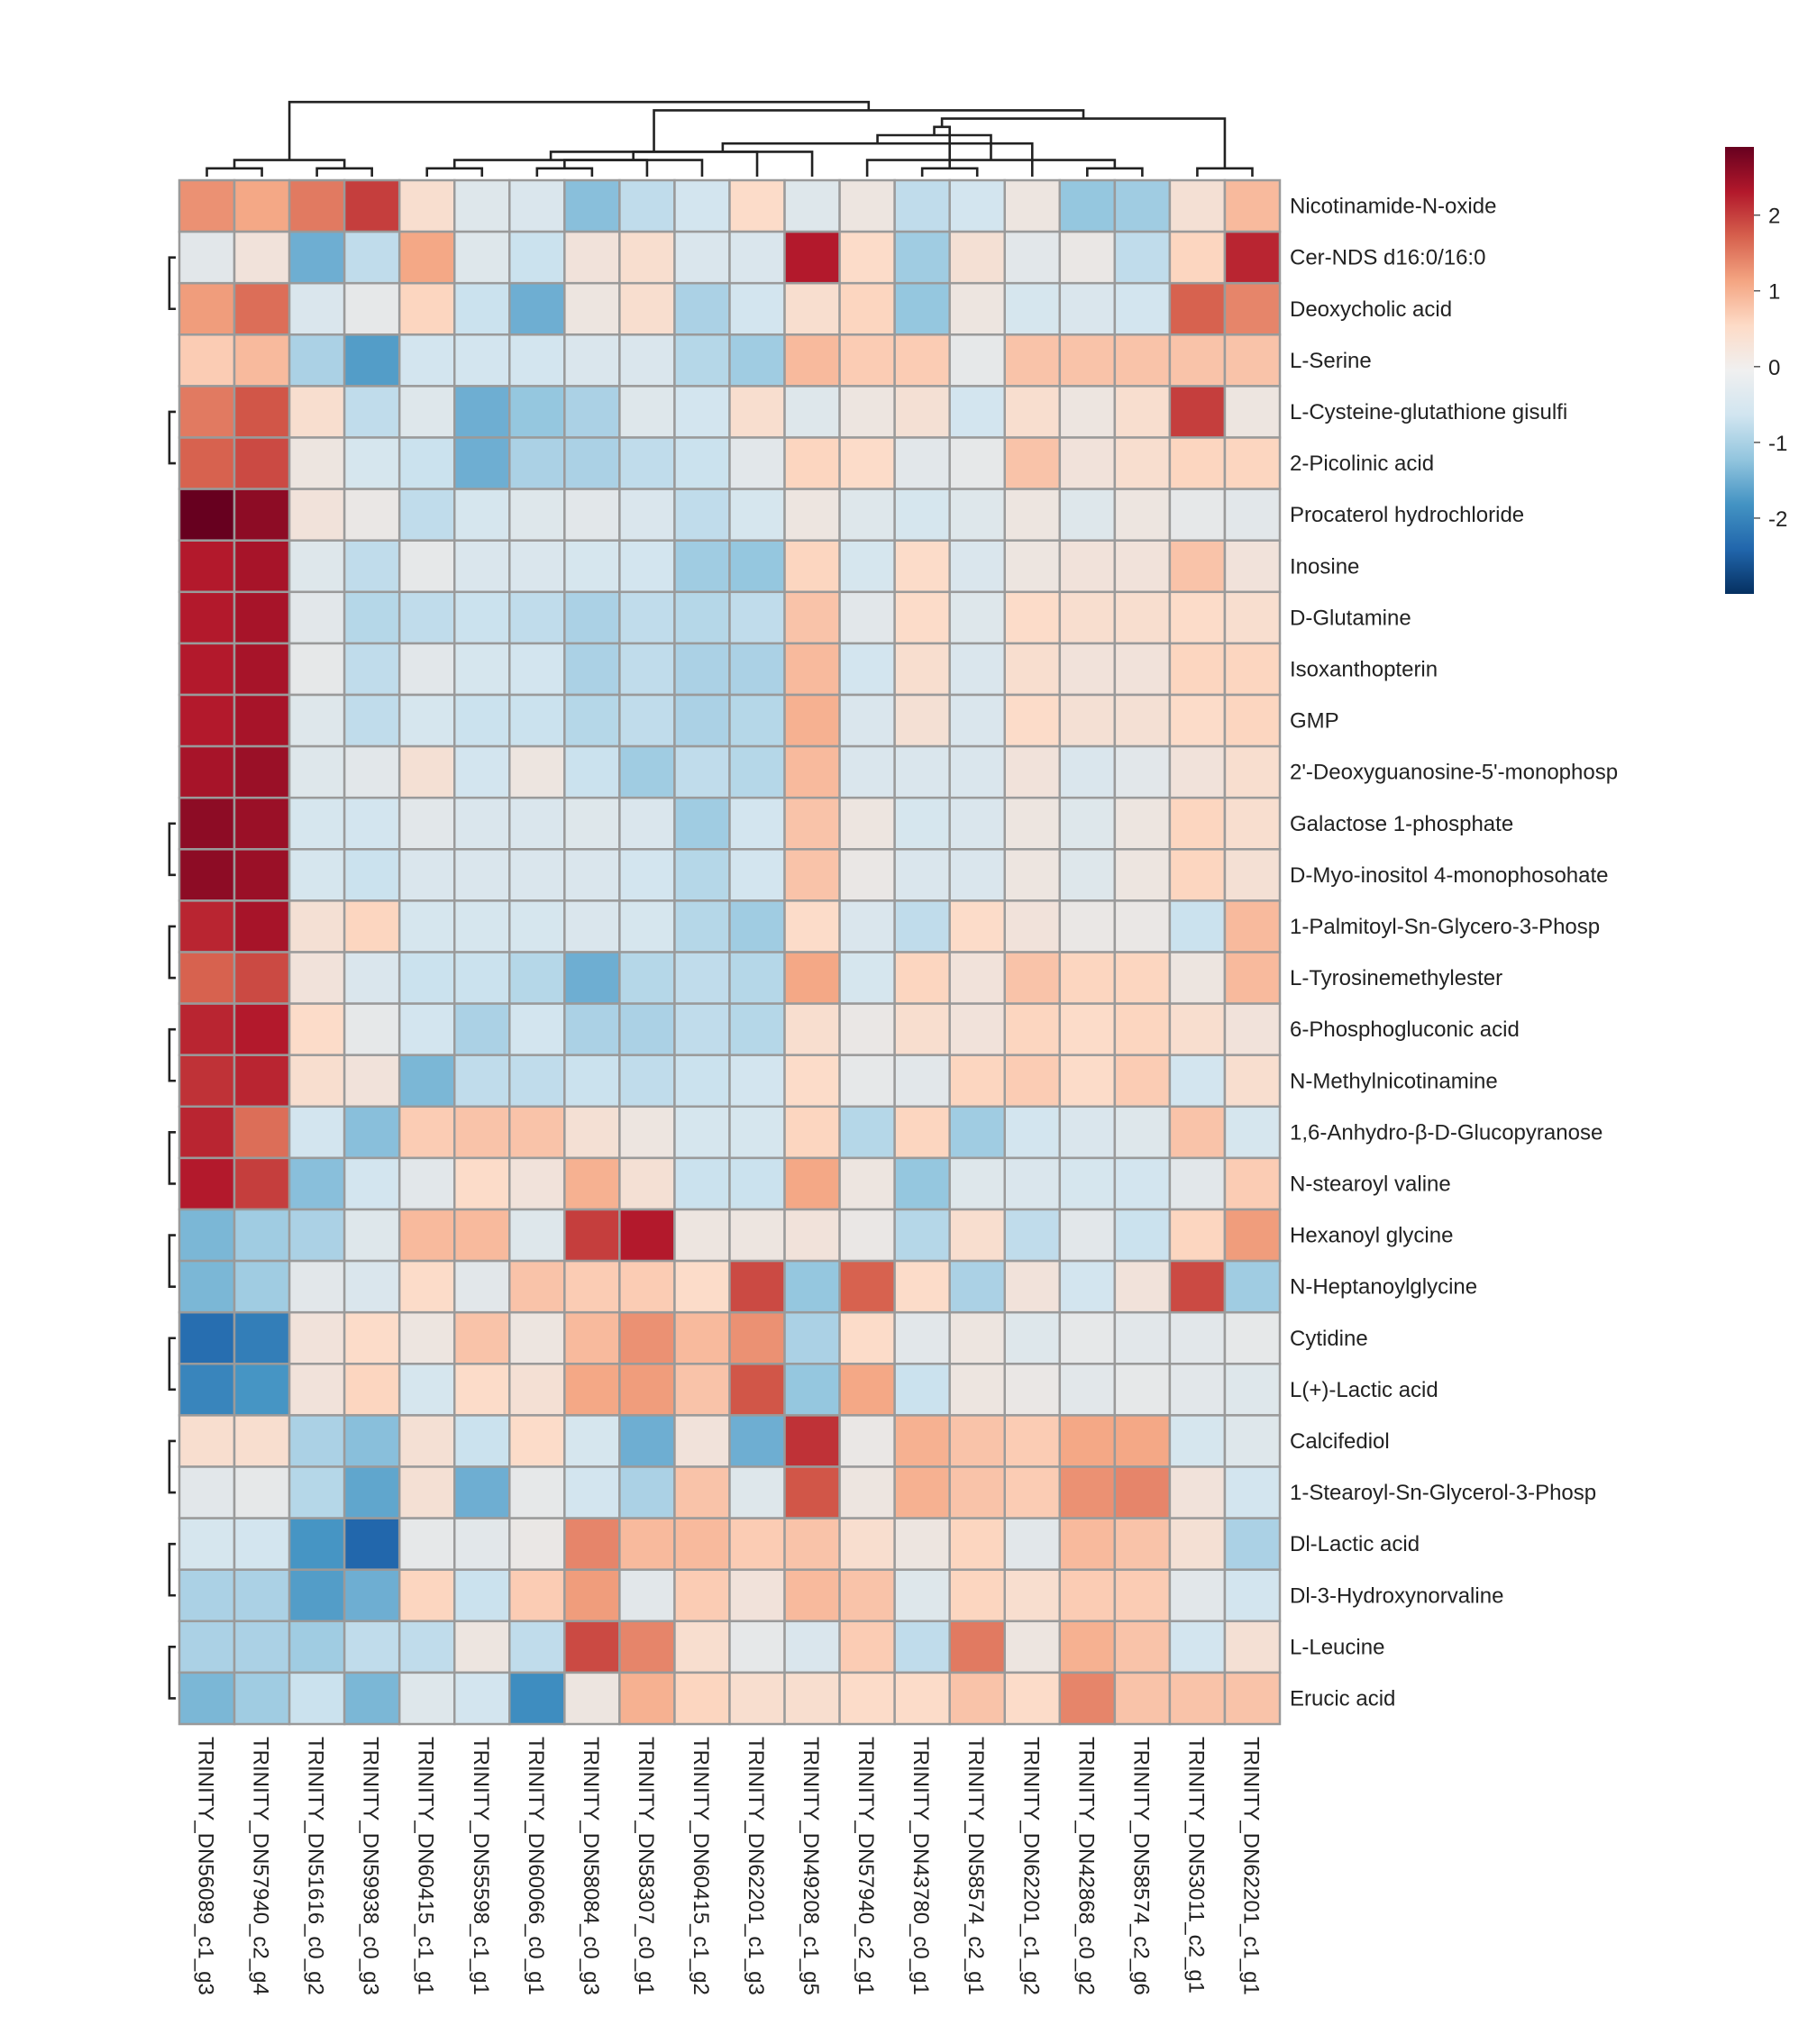 This screenshot has width=1808, height=2044. What do you see at coordinates (921, 1866) in the screenshot?
I see `column-label: TRINITY_DN43780_c0_g1` at bounding box center [921, 1866].